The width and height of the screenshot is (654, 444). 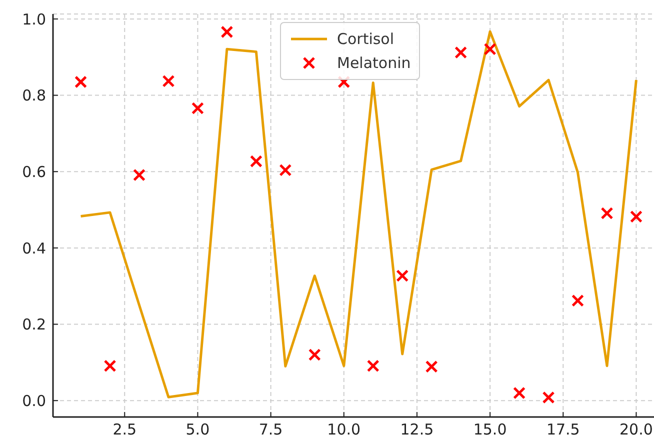 I want to click on x-tick-label: 2.5, so click(x=124, y=429).